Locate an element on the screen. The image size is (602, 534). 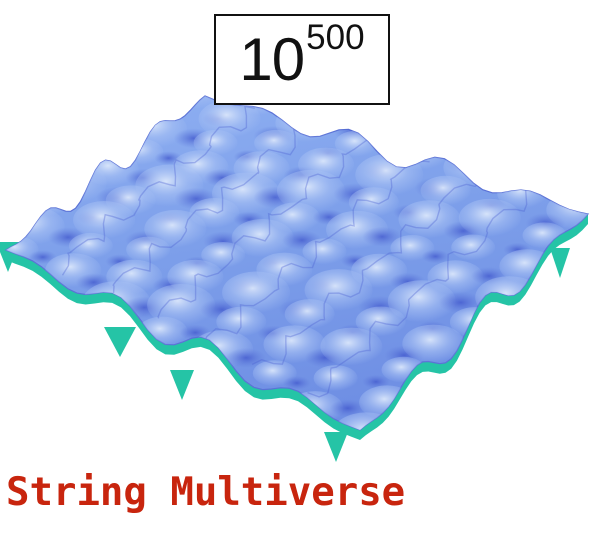
caption-title: String Multiverse is located at coordinates (206, 492).